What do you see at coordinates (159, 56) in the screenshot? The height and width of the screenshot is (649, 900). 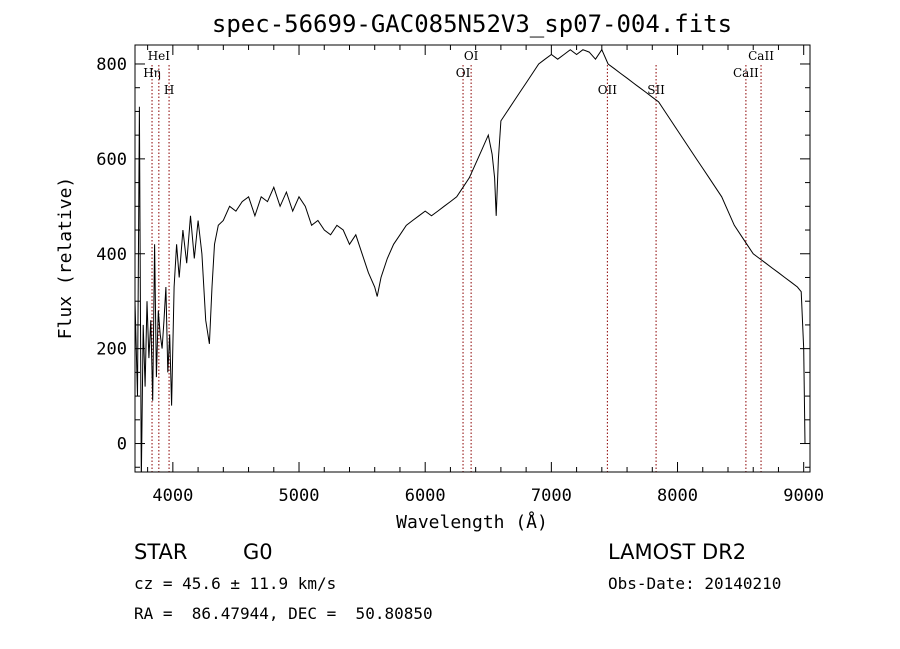 I see `marker-label: HeI` at bounding box center [159, 56].